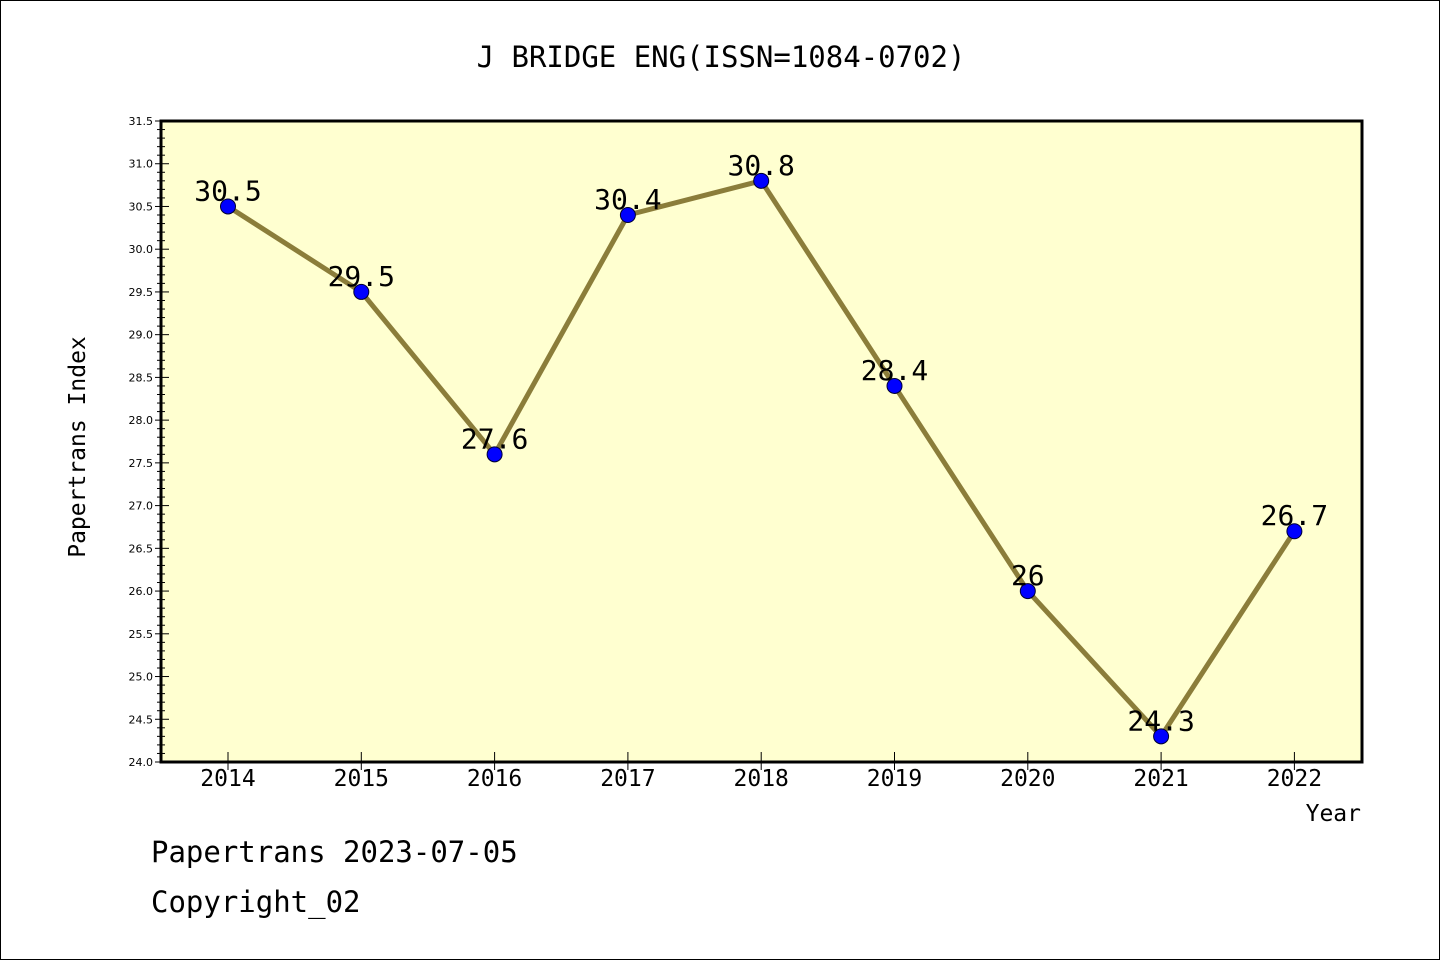 The height and width of the screenshot is (961, 1440). Describe the element at coordinates (1333, 814) in the screenshot. I see `x-axis-label: Year` at that location.